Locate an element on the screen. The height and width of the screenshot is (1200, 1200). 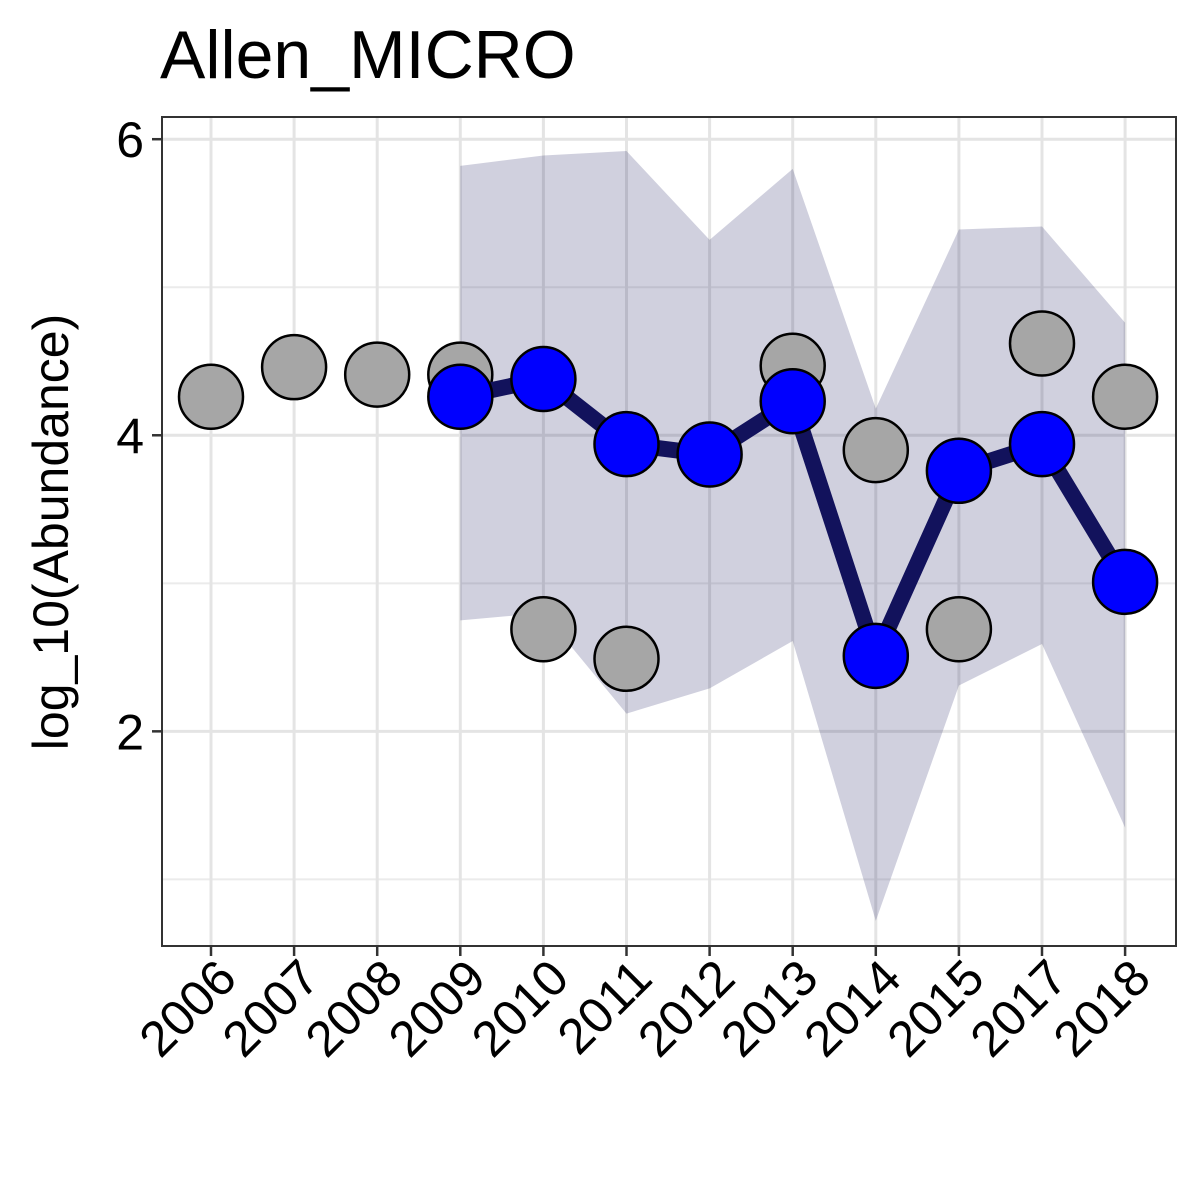
x-tick-label: 2013 is located at coordinates (769, 1008).